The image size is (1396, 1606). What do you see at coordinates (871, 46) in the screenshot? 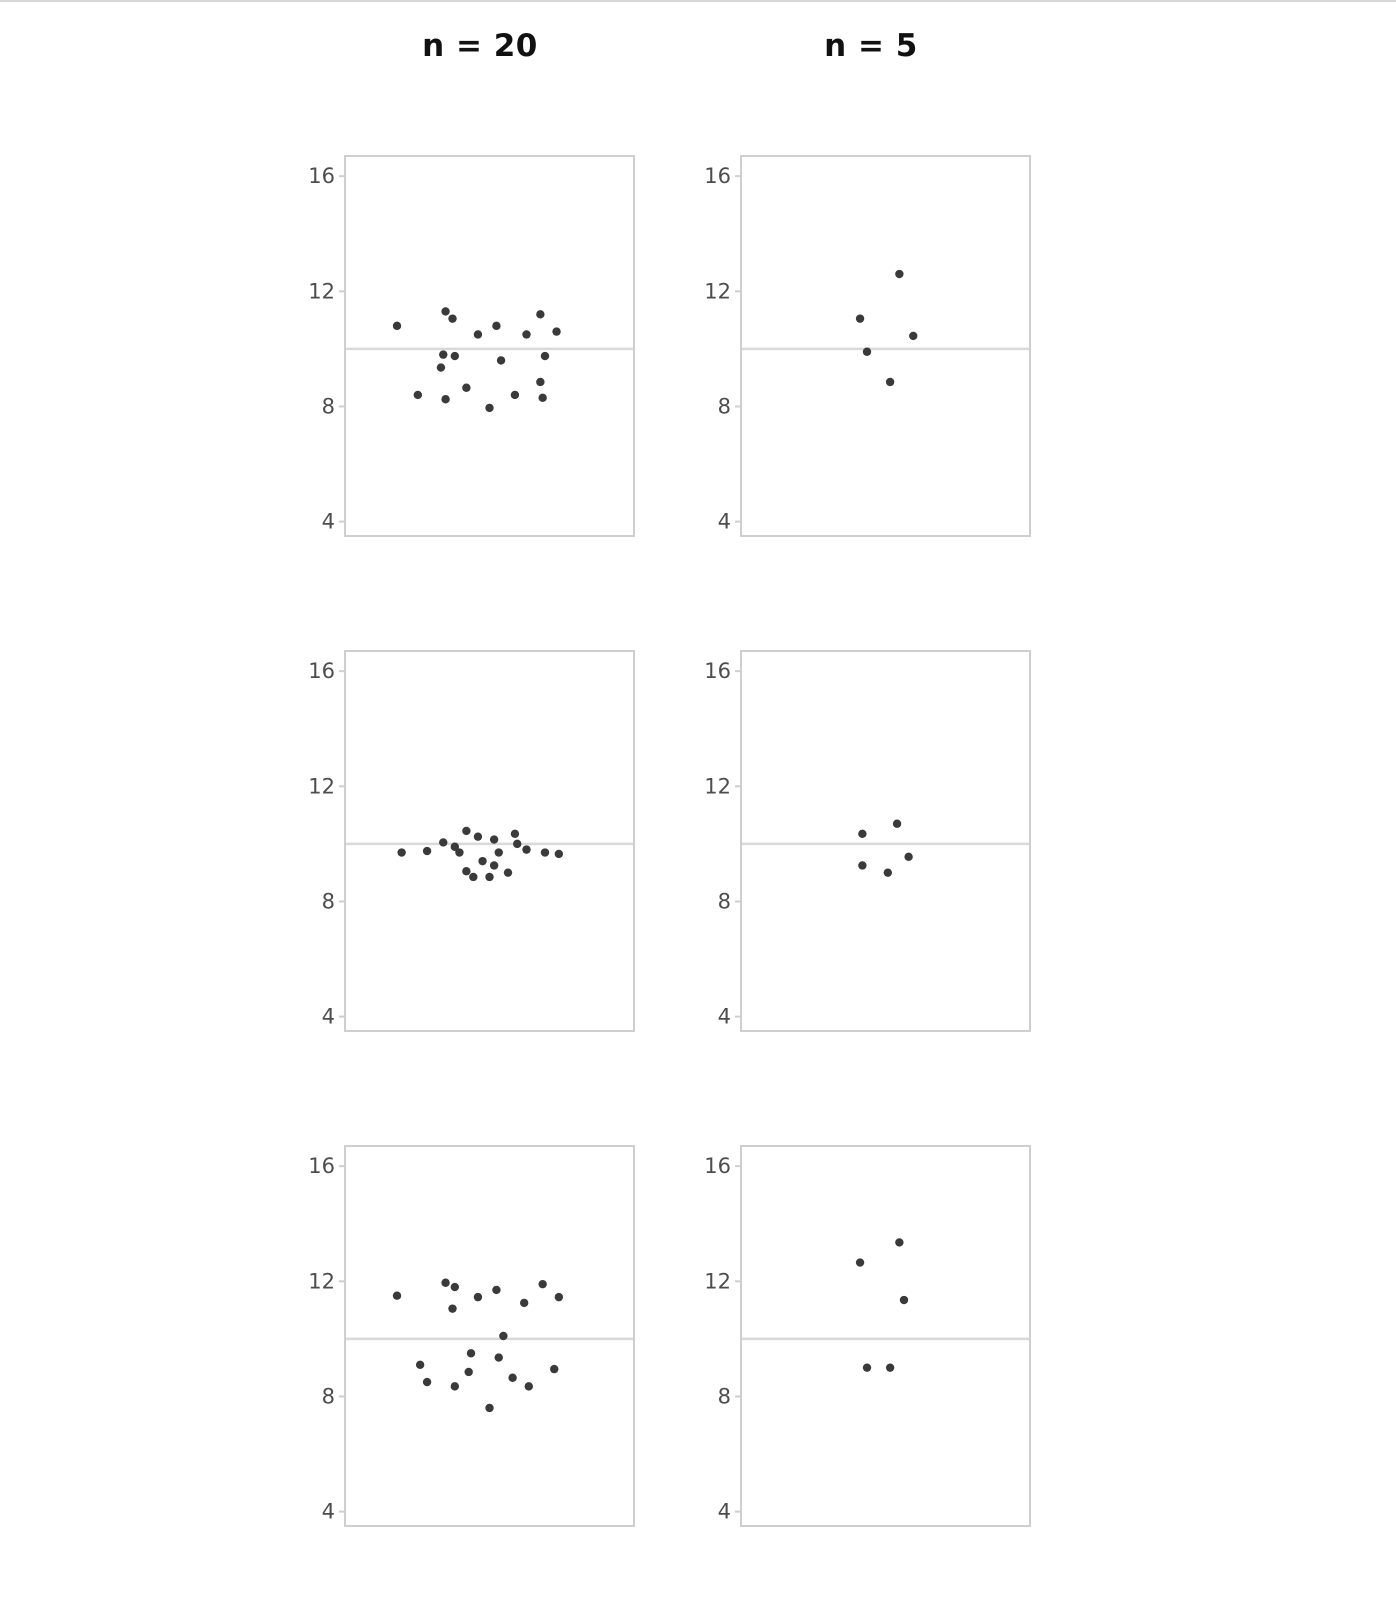
I see `column-title-n5: n = 5` at bounding box center [871, 46].